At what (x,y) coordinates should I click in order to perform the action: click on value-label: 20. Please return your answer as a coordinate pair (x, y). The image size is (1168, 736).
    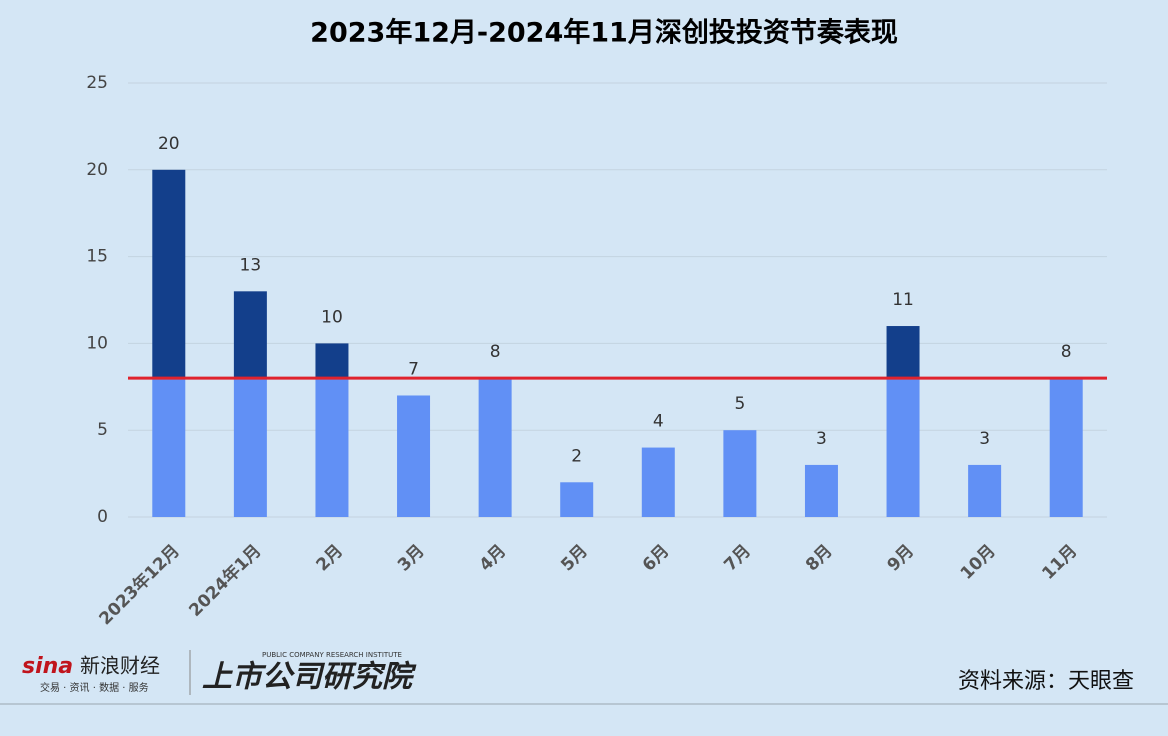
    Looking at the image, I should click on (169, 144).